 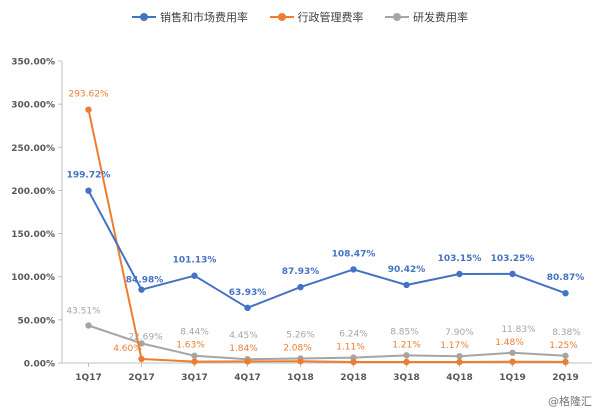 What do you see at coordinates (512, 378) in the screenshot?
I see `x-tick-label: 1Q19` at bounding box center [512, 378].